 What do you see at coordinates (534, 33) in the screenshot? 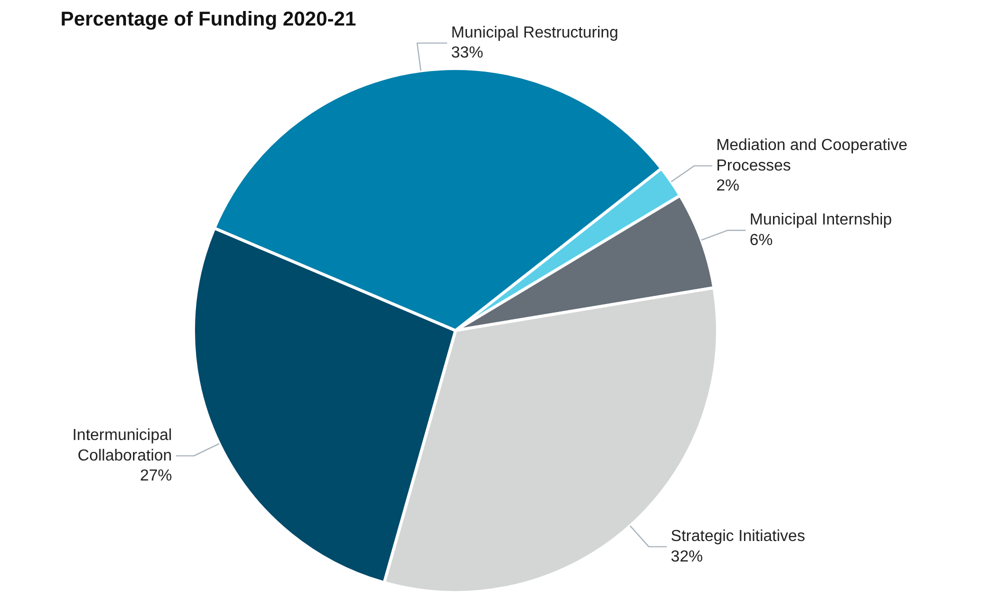
I see `slice-label: Municipal Restructuring` at bounding box center [534, 33].